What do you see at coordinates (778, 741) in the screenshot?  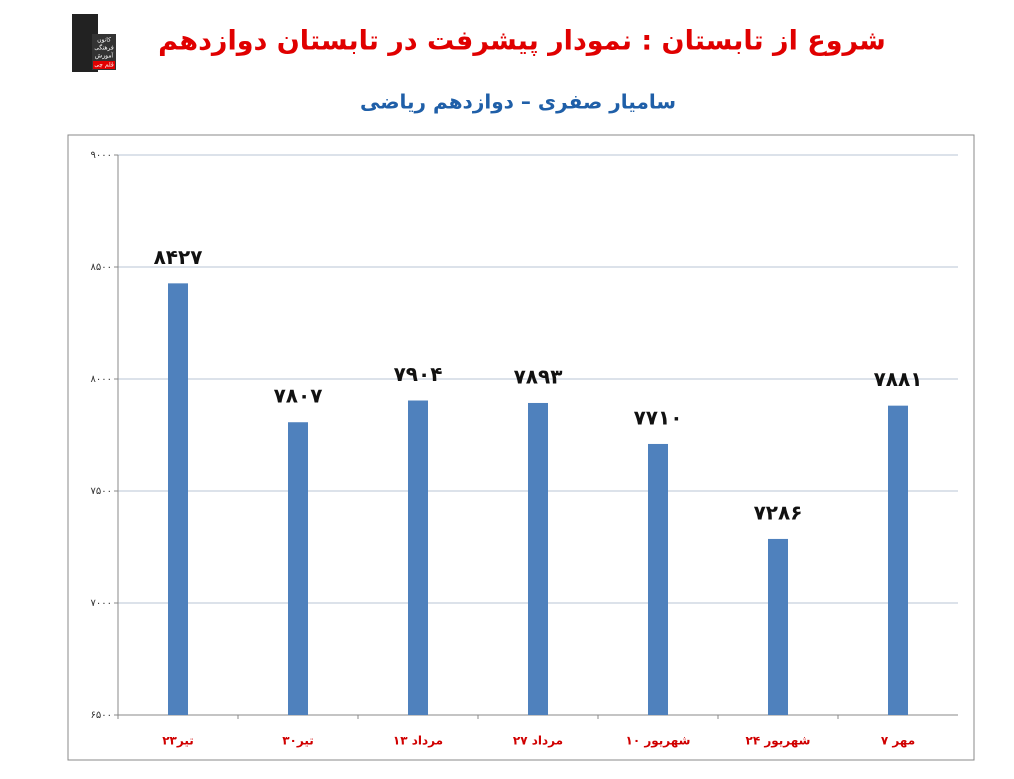 I see `x-tick-label: ۲۴ شهریور` at bounding box center [778, 741].